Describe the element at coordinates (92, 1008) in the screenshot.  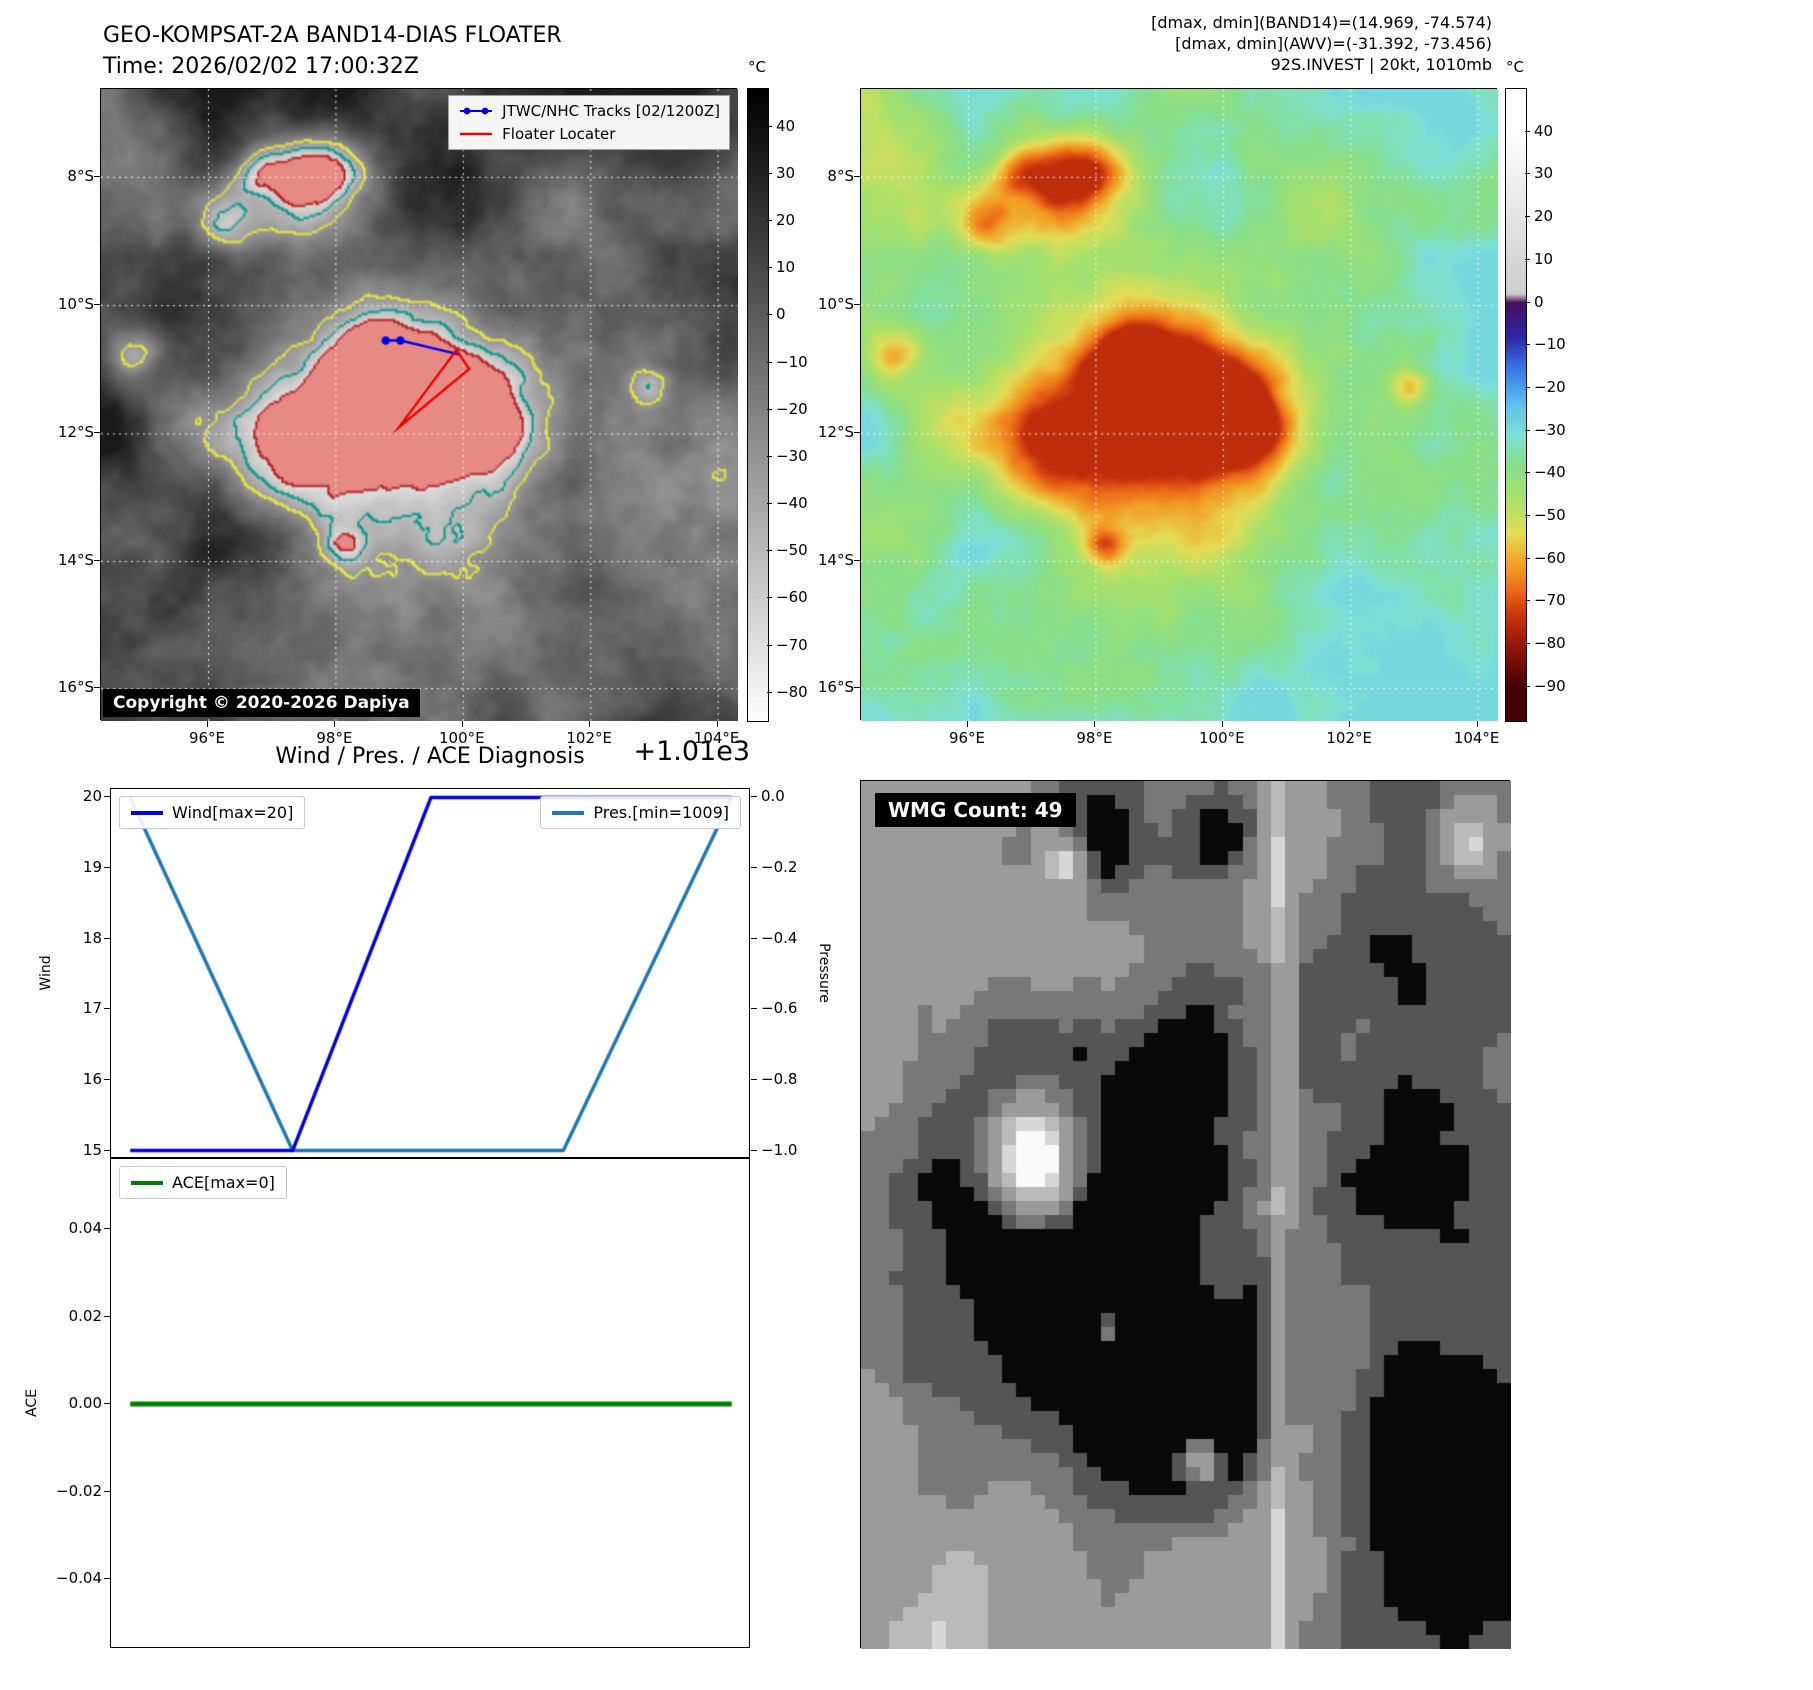
I see `wind-tick-label: 17` at that location.